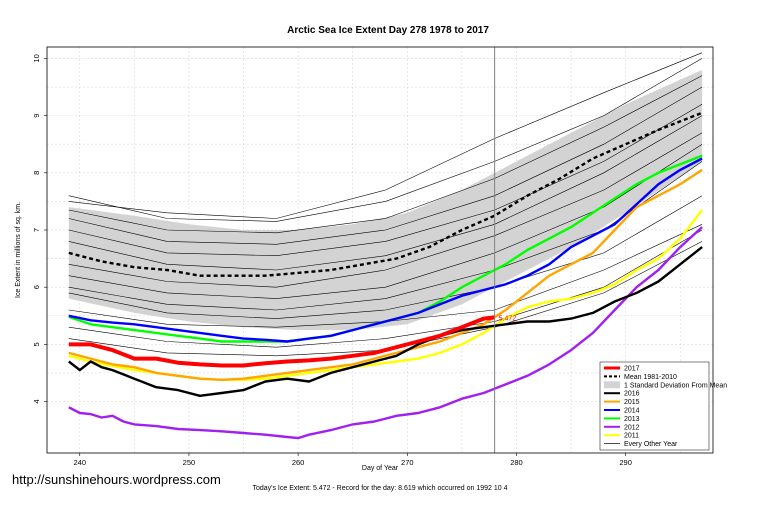 Image resolution: width=760 pixels, height=506 pixels. I want to click on legend-swatch-std, so click(612, 385).